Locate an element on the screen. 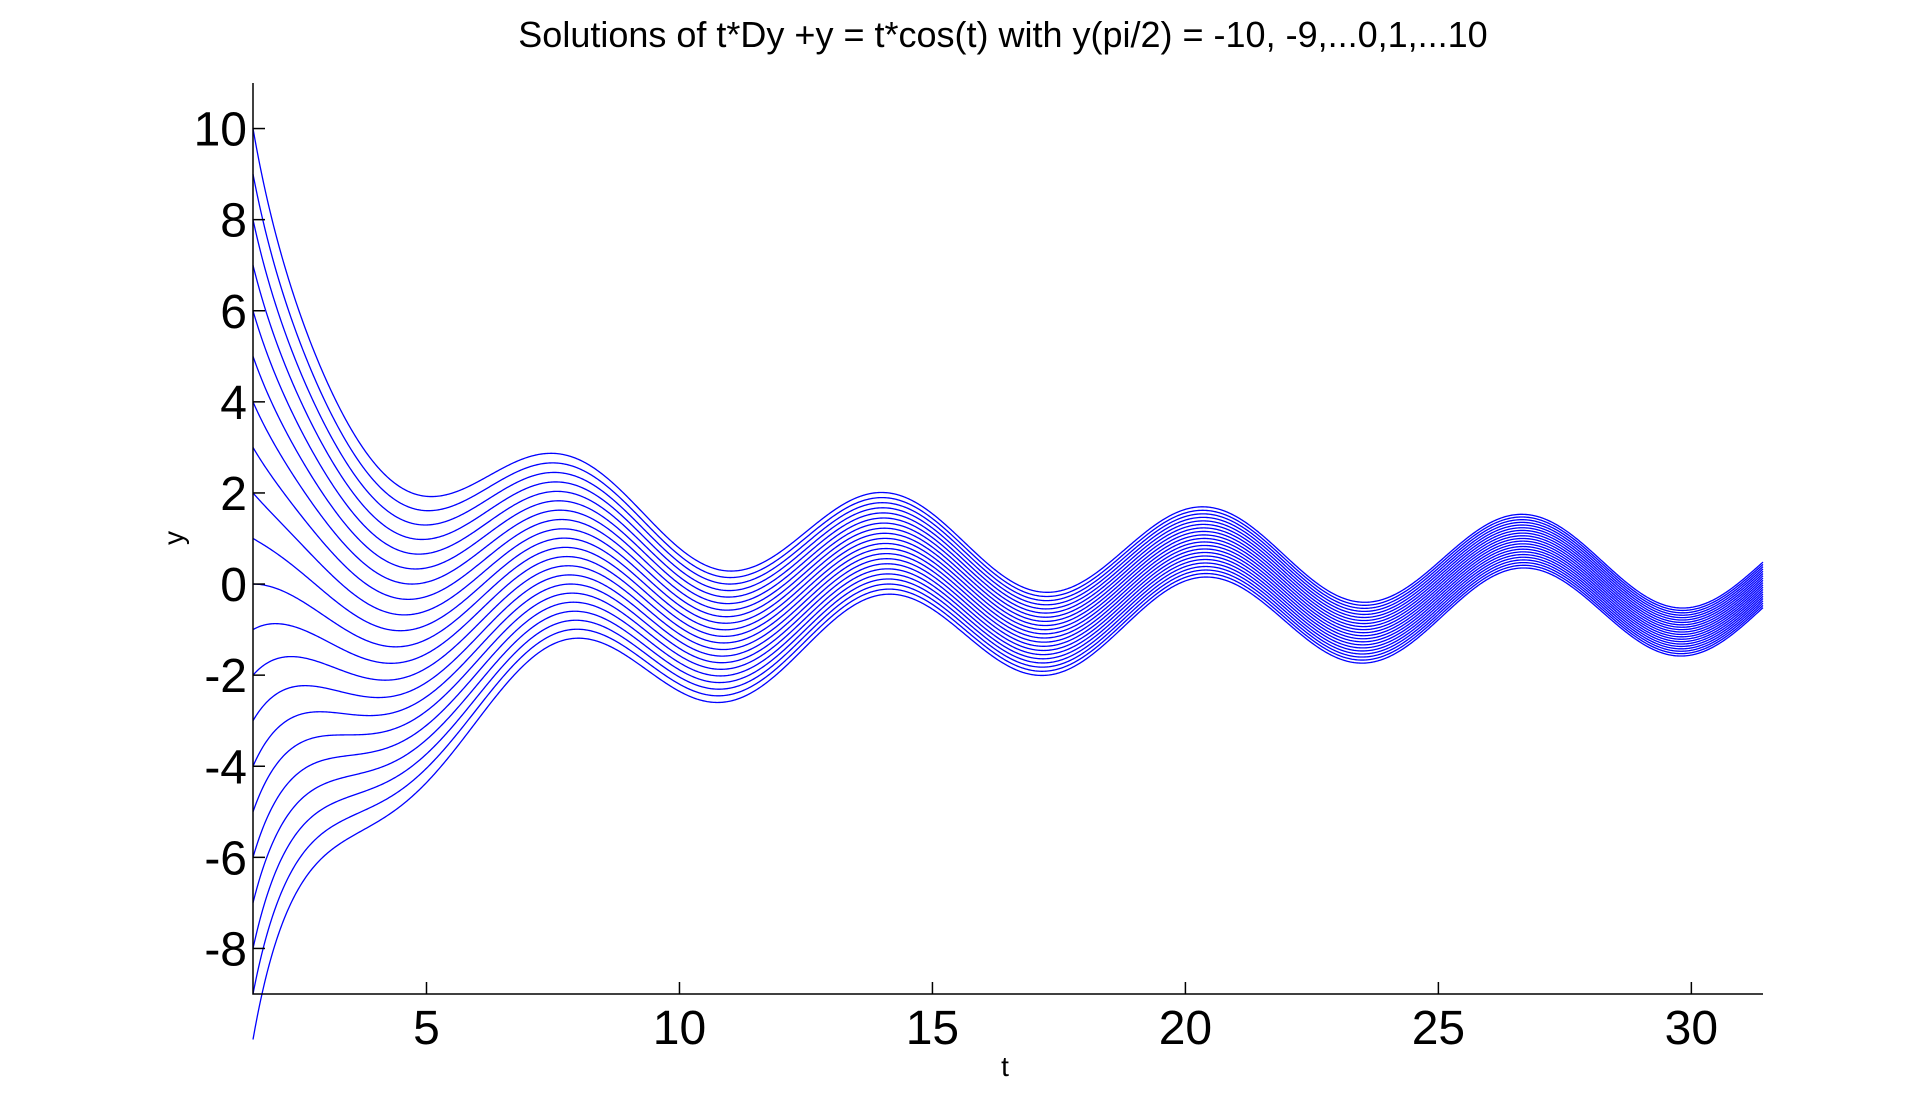 This screenshot has width=1920, height=1101. y-tick-label: -2 is located at coordinates (225, 676).